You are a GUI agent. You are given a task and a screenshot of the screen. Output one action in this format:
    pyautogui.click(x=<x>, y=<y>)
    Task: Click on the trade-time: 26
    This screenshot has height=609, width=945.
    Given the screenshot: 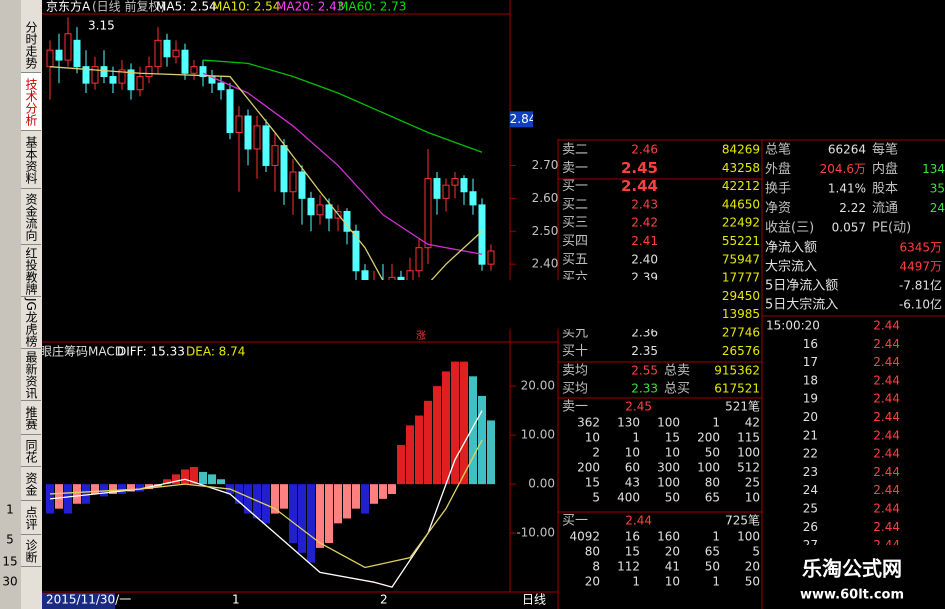 What is the action you would take?
    pyautogui.click(x=810, y=527)
    